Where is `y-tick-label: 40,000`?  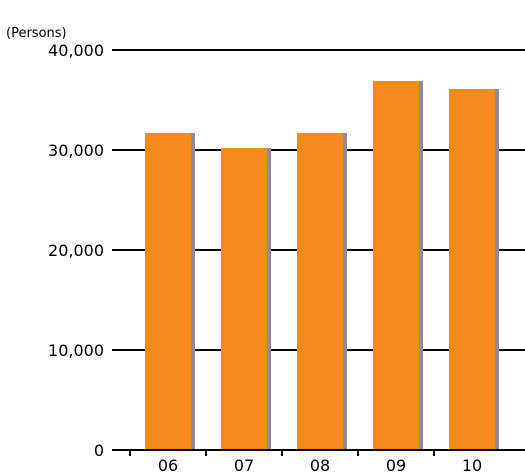
y-tick-label: 40,000 is located at coordinates (76, 50).